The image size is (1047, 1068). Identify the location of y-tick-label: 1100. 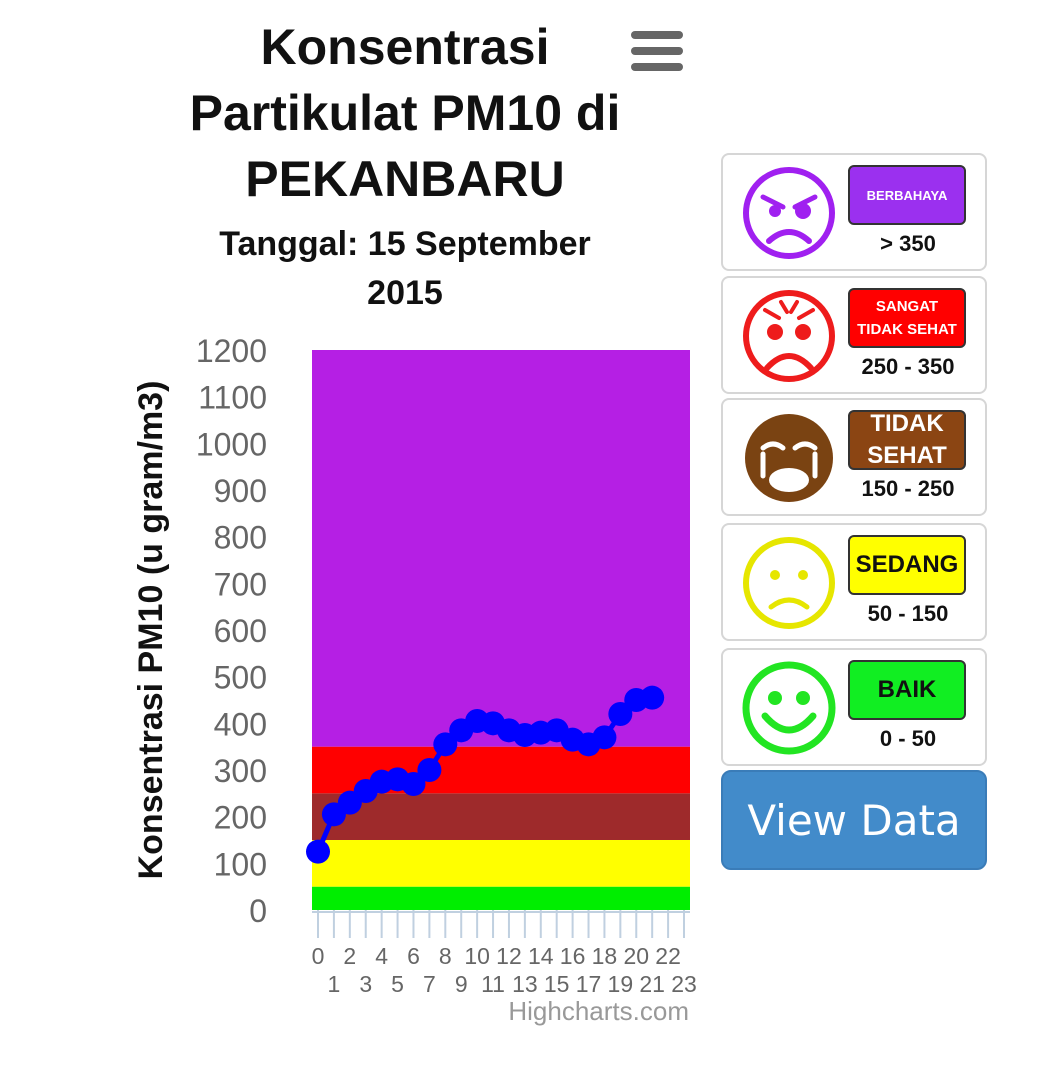
(232, 398).